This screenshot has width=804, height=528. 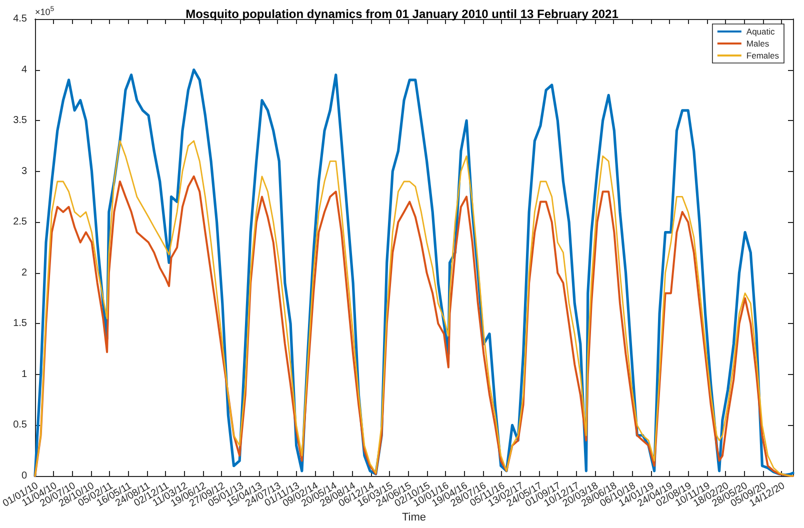 I want to click on y-tick-label: 2, so click(x=24, y=272).